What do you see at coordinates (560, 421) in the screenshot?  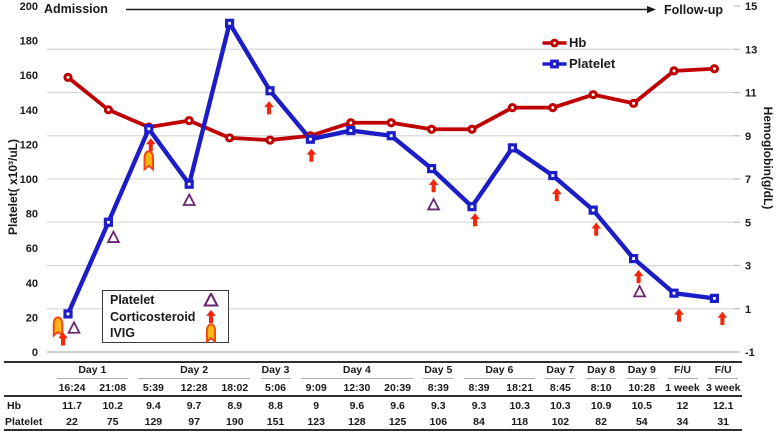 I see `platelet-value-cell: 102` at bounding box center [560, 421].